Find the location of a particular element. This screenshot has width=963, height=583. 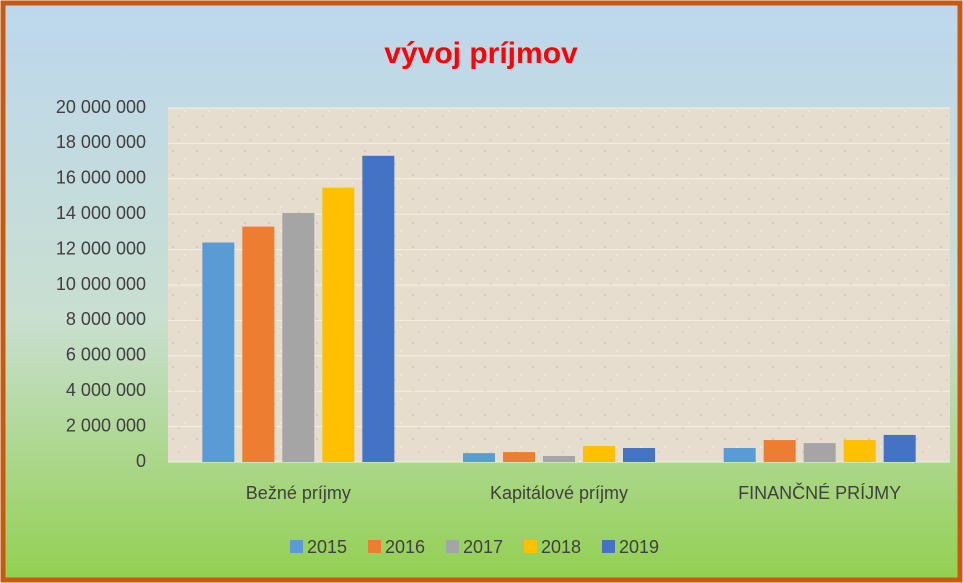

y-tick-label: 16 000 000 is located at coordinates (101, 178).